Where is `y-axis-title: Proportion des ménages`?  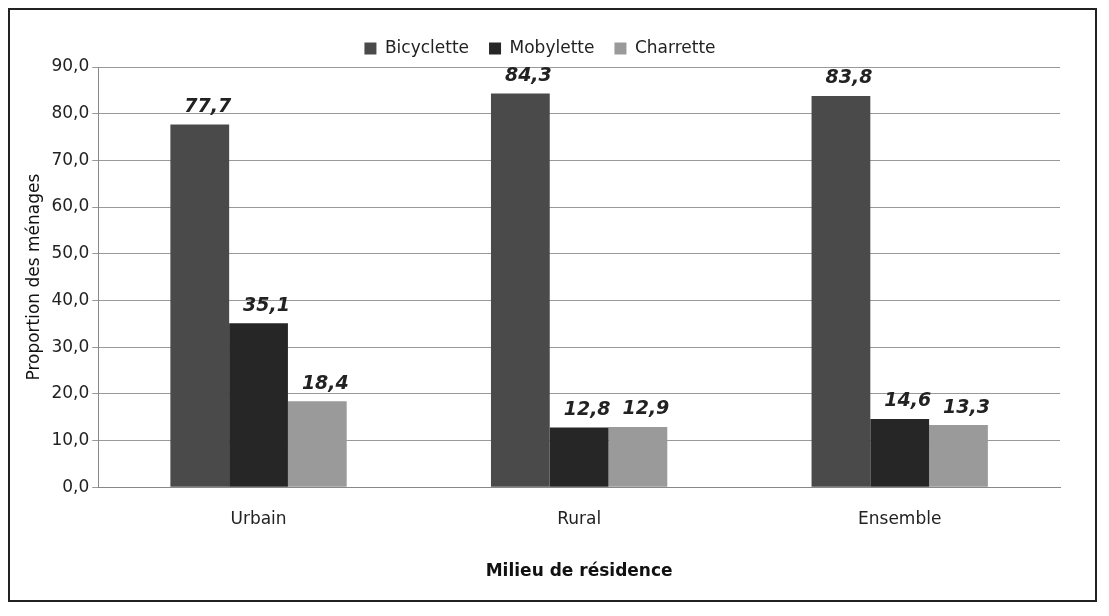
y-axis-title: Proportion des ménages is located at coordinates (32, 277).